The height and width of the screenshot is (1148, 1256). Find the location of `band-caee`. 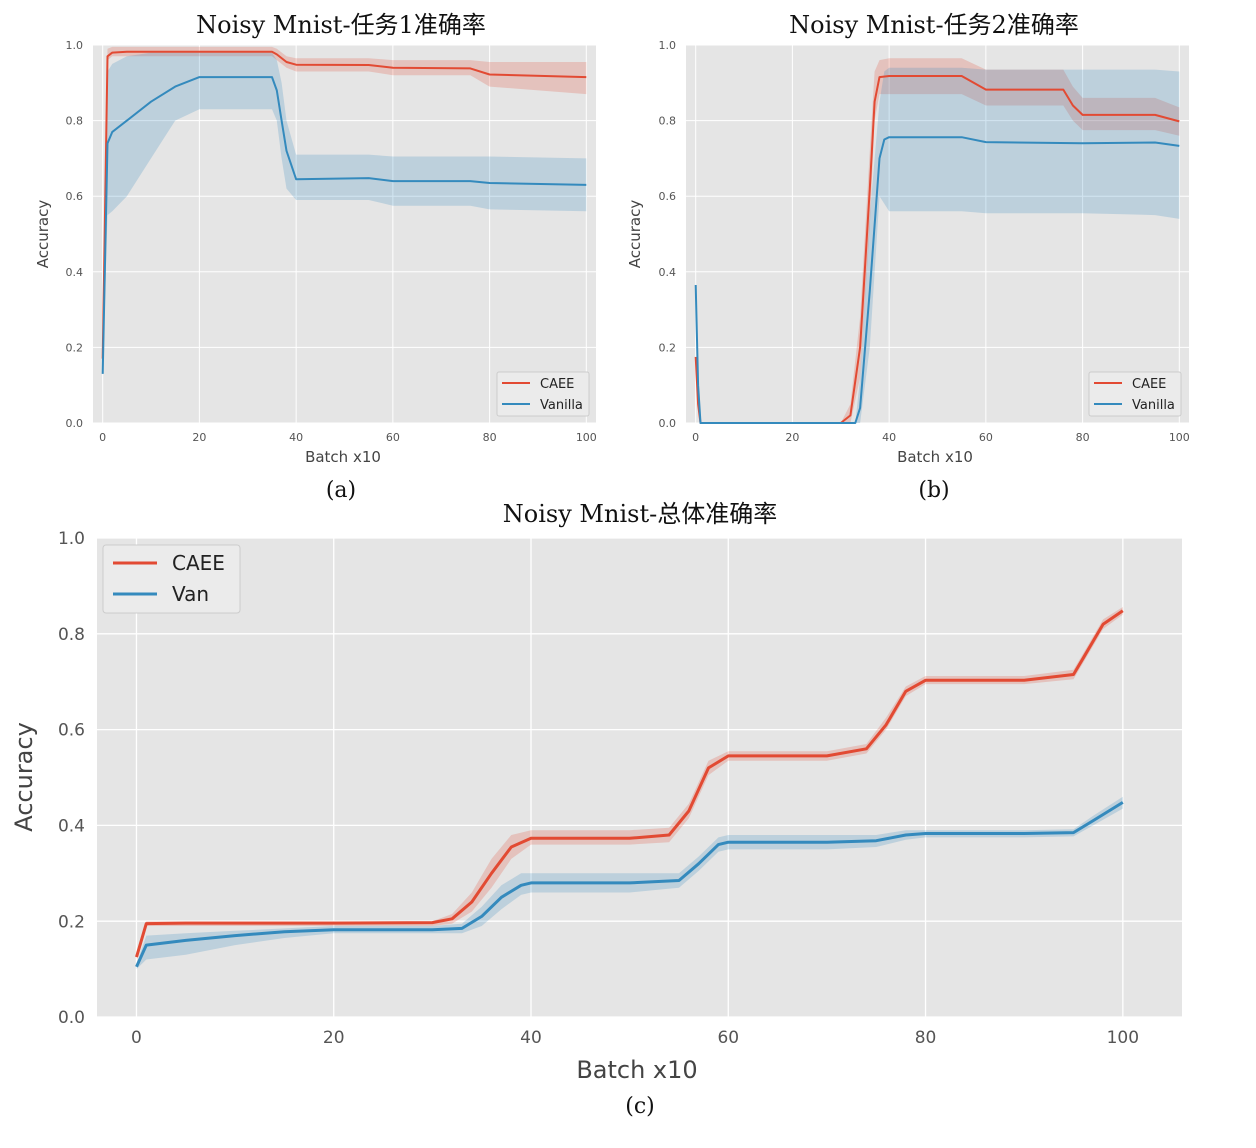

band-caee is located at coordinates (344, 206).